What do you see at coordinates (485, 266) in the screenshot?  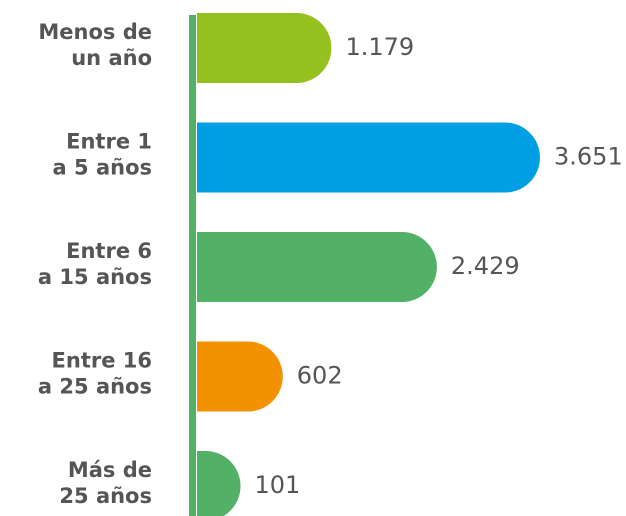 I see `value-label: 2.429` at bounding box center [485, 266].